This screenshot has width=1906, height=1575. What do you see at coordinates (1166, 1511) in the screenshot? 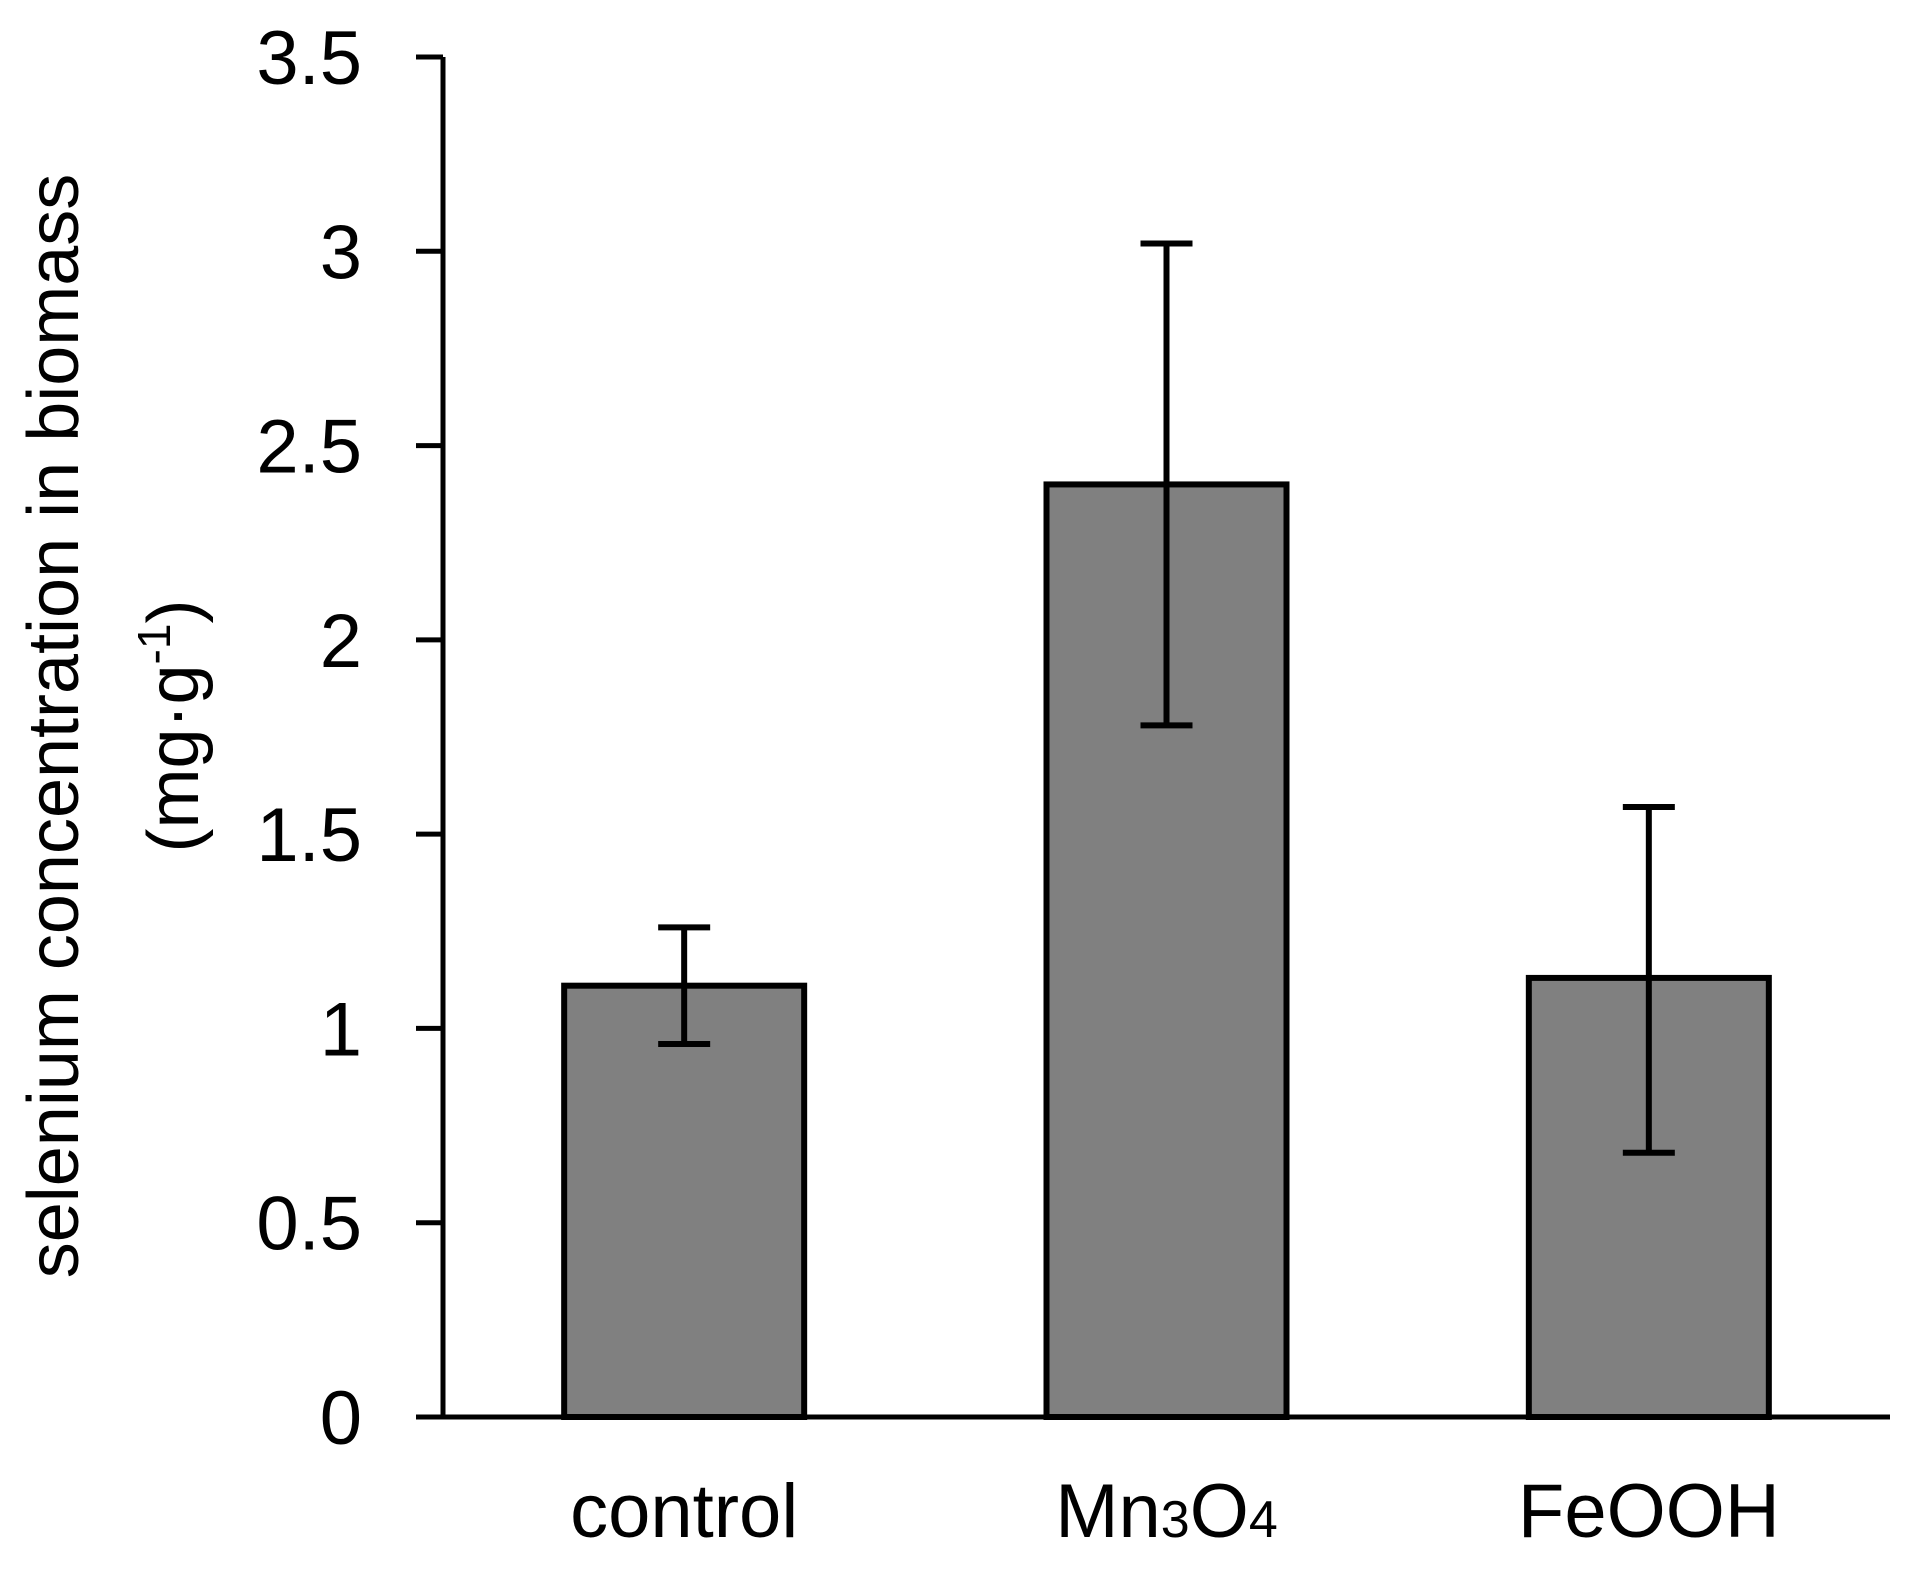
I see `x-tick-label-Mn3O4: Mn3O4` at bounding box center [1166, 1511].